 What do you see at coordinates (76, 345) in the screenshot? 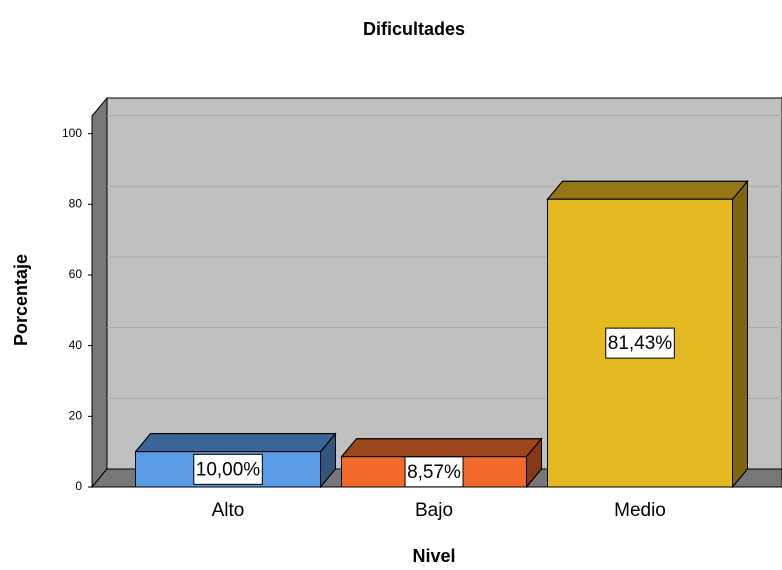
I see `y-tick-label: 40` at bounding box center [76, 345].